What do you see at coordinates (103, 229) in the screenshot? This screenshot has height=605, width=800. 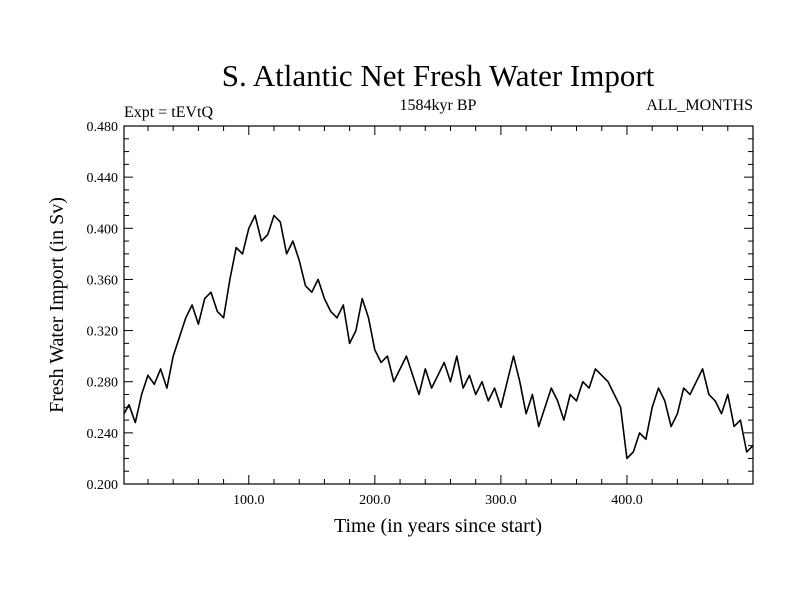 I see `y-tick-label: 0.400` at bounding box center [103, 229].